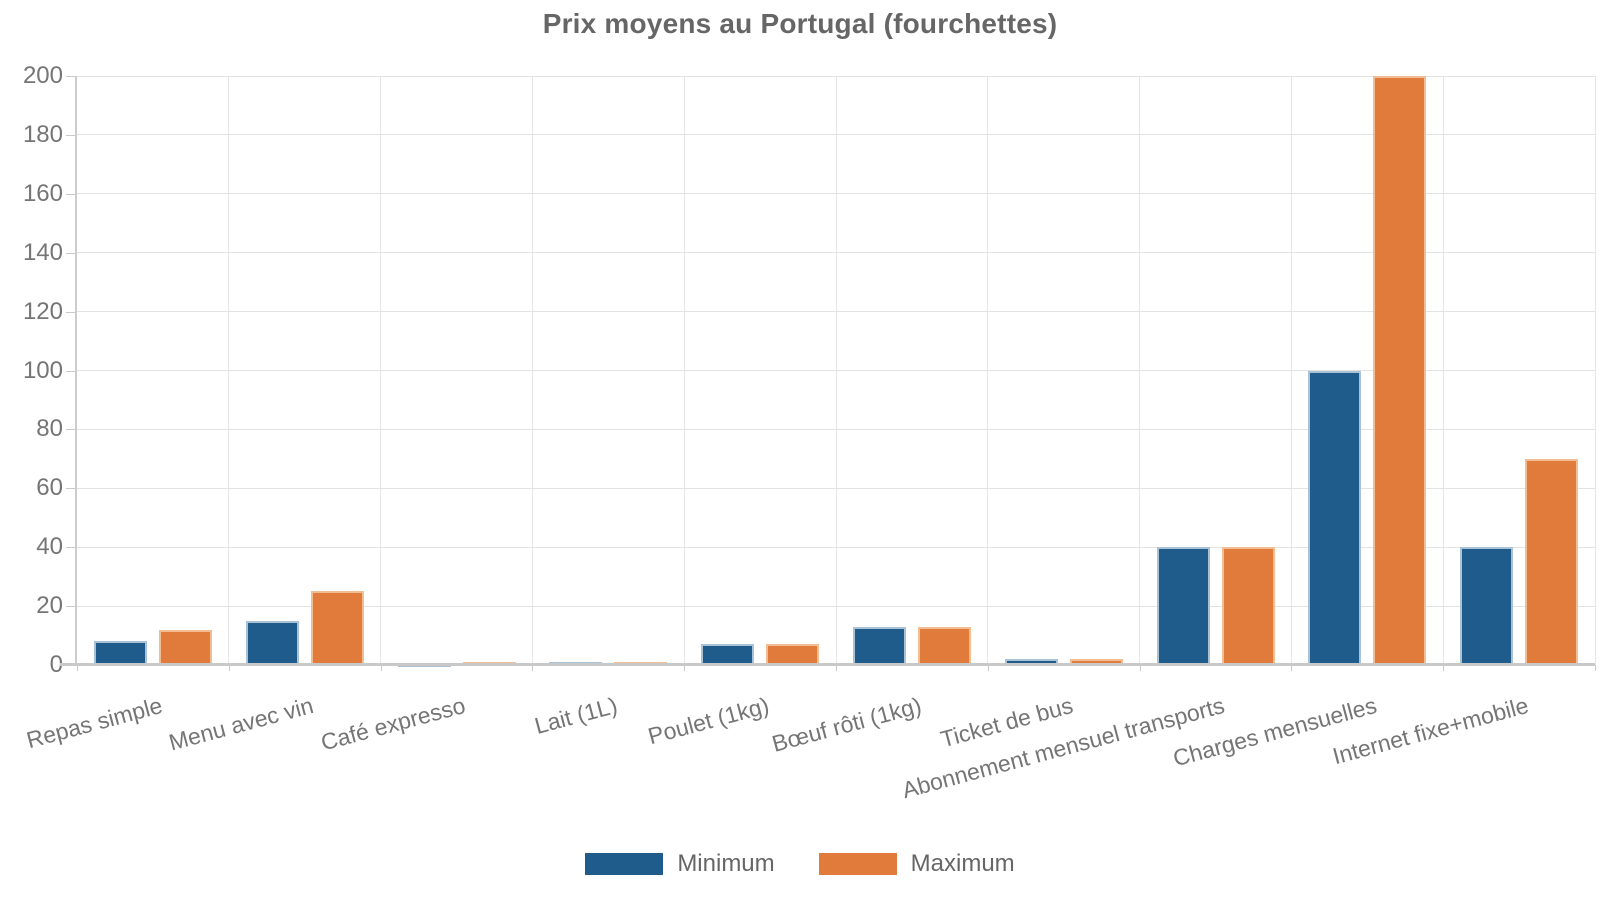  I want to click on y-axis-line, so click(76, 370).